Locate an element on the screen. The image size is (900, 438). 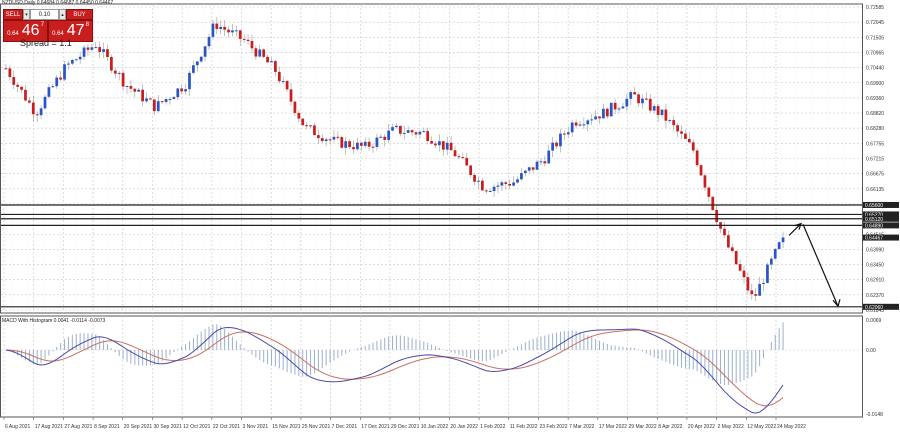
x-axis-label: 17 Mar 2022 is located at coordinates (613, 427).